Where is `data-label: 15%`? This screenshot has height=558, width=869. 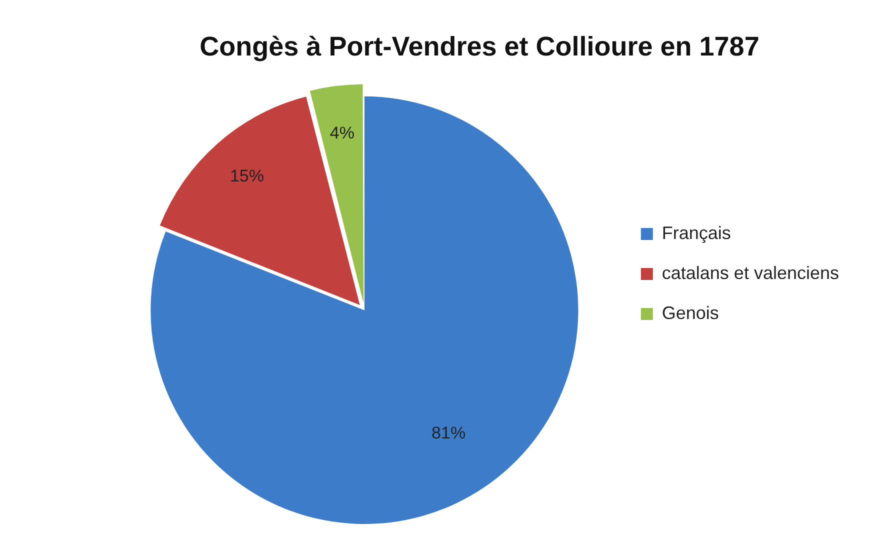
data-label: 15% is located at coordinates (247, 176).